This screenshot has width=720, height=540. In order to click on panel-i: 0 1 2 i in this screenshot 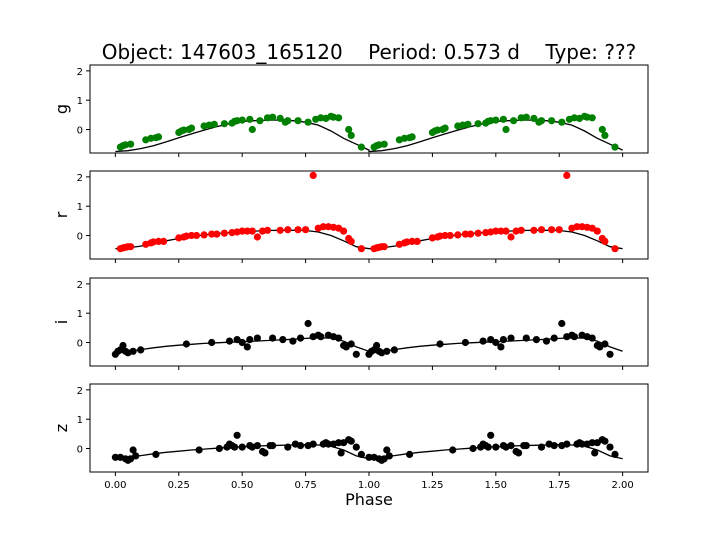, I will do `click(350, 323)`.